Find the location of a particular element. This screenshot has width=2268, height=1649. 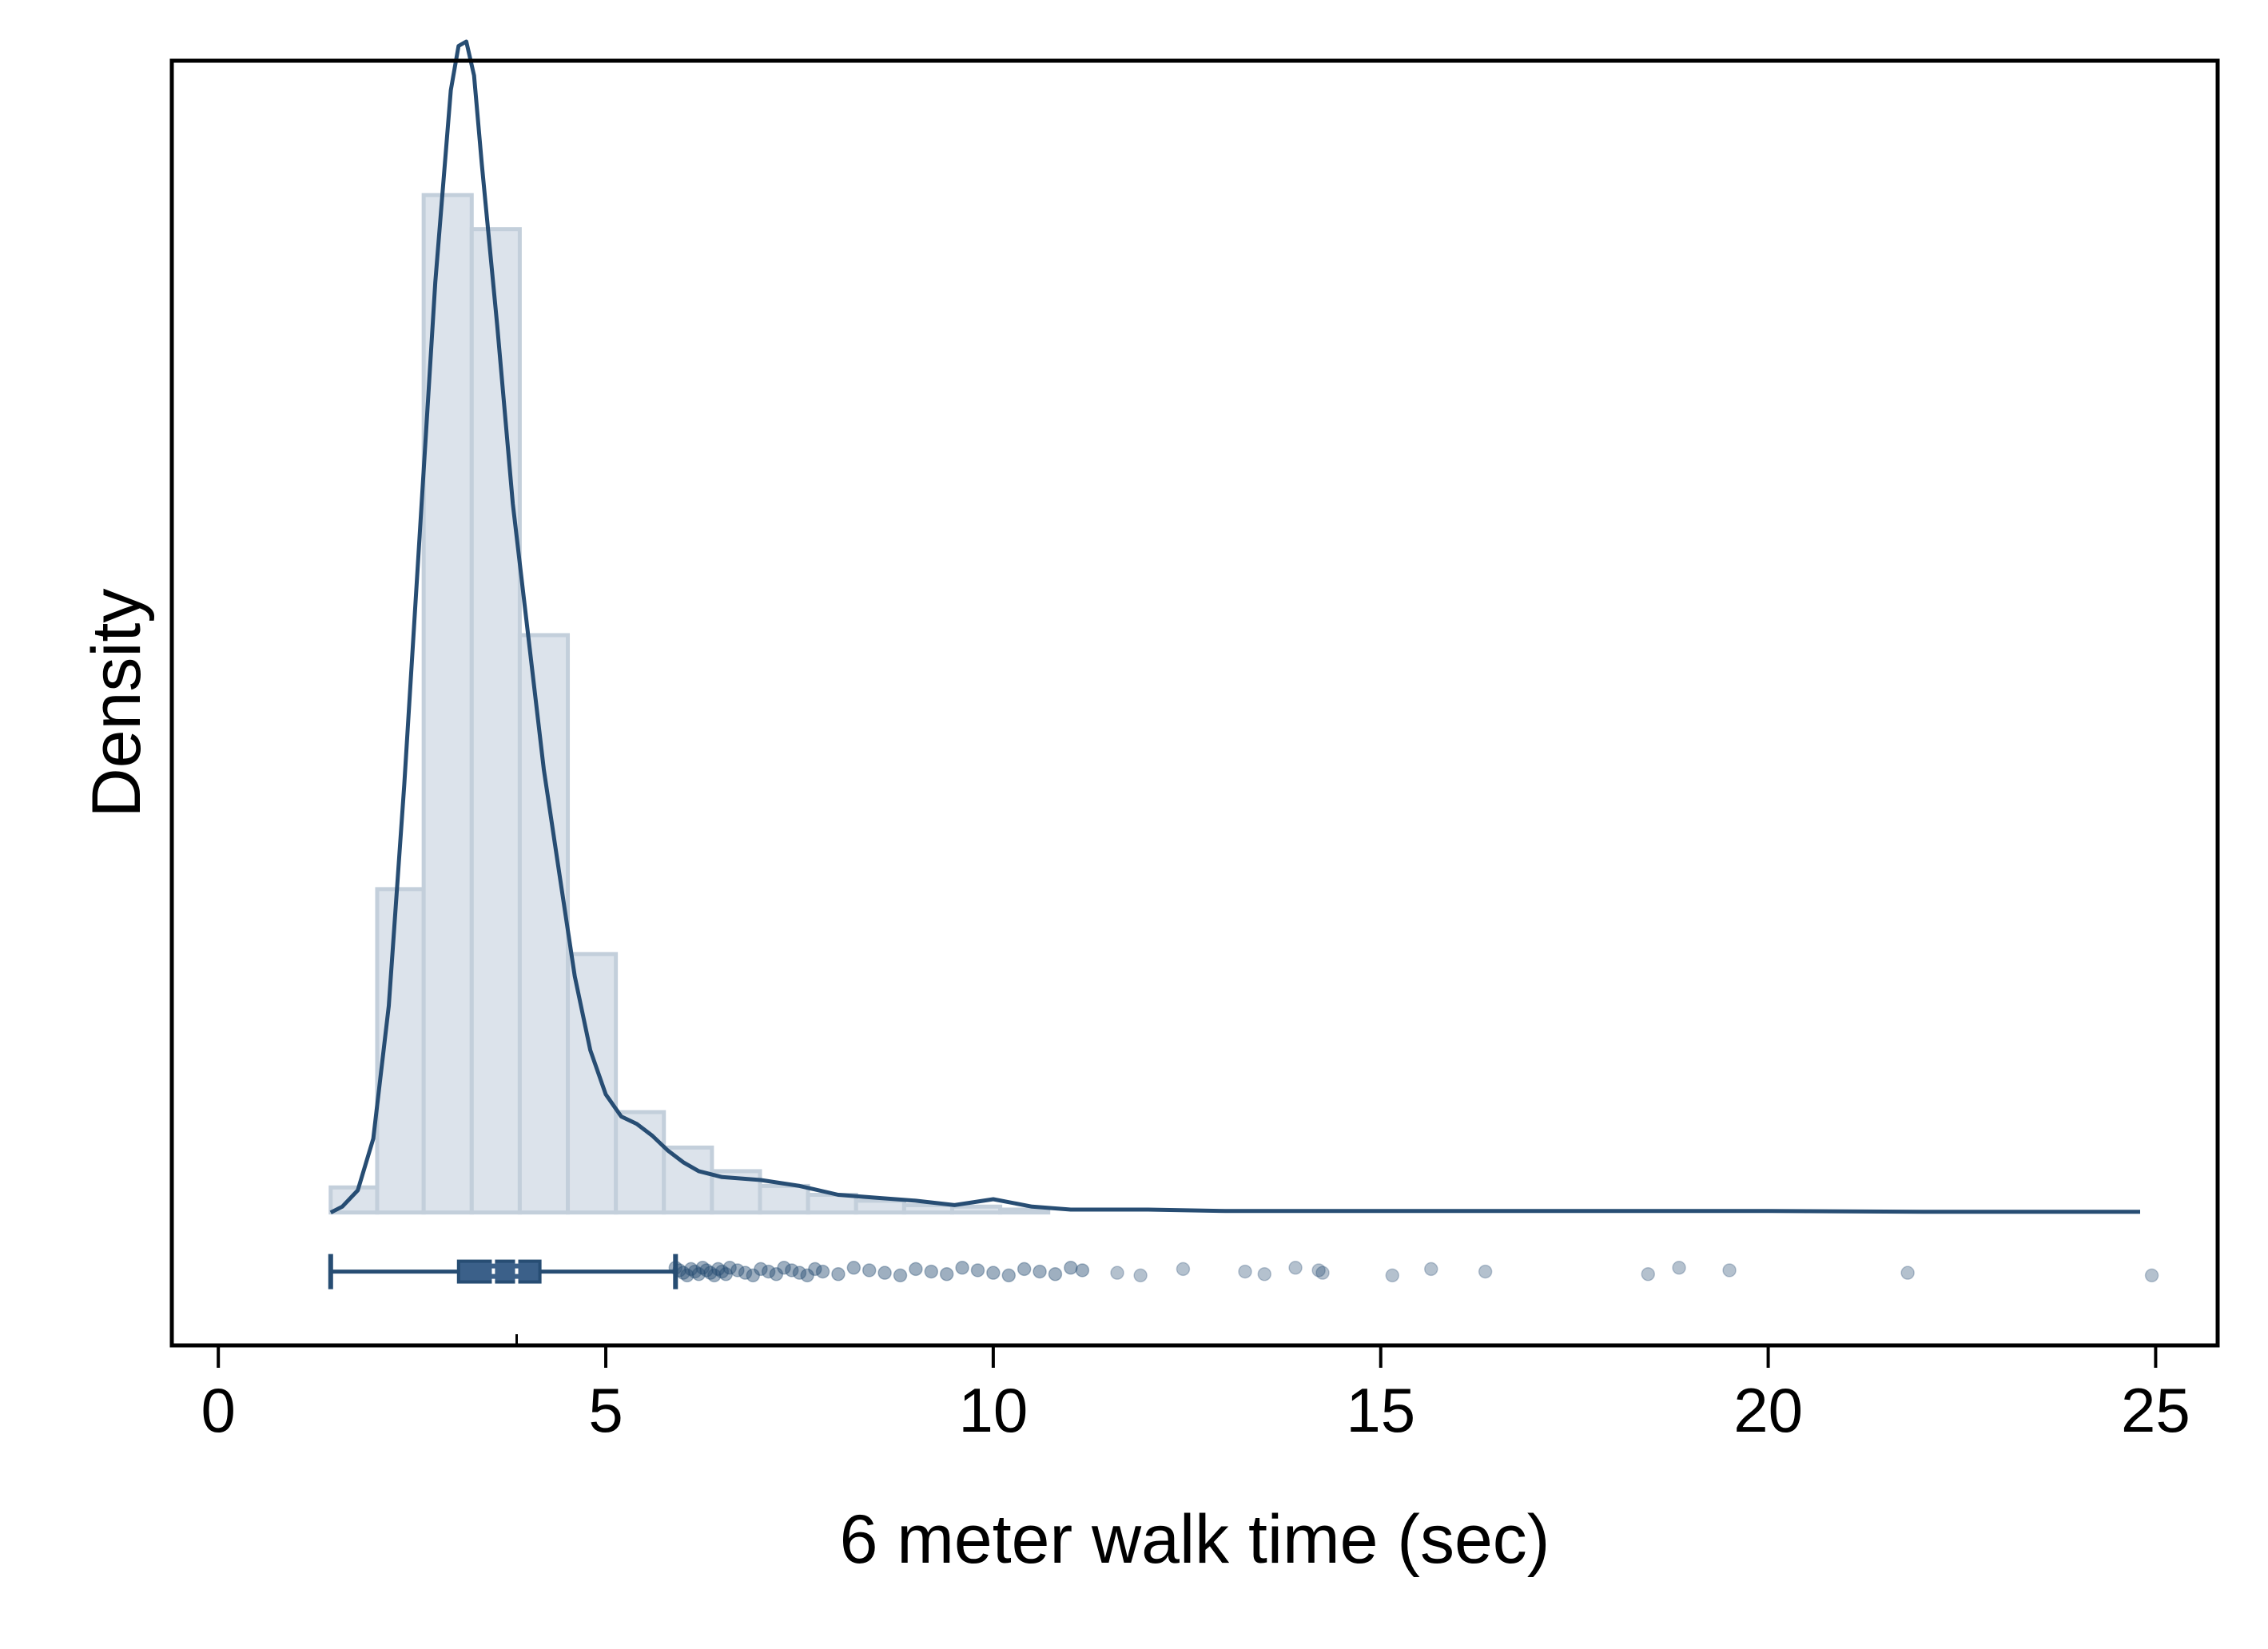

outlier-points is located at coordinates (1413, 1272).